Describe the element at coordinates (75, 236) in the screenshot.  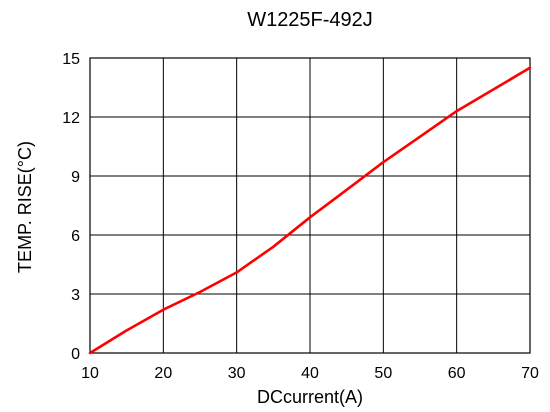
I see `y-tick-label: 6` at that location.